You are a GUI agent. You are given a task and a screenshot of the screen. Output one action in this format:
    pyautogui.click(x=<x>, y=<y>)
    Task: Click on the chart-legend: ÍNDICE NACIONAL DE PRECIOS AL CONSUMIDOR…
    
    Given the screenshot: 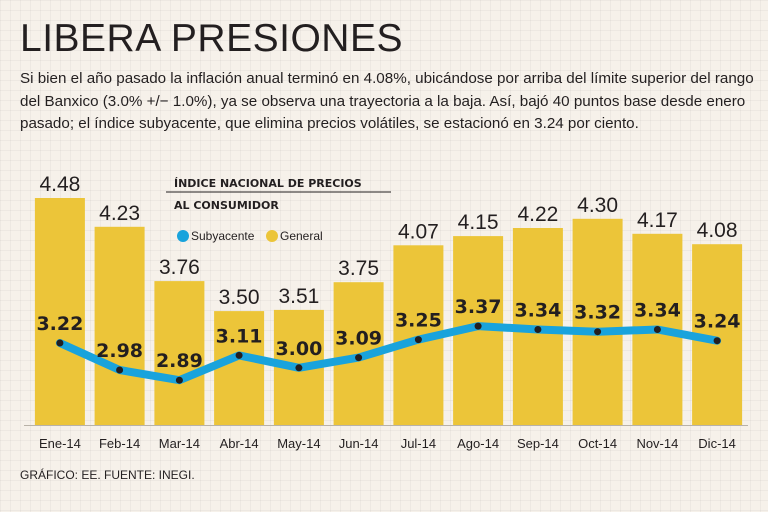 What is the action you would take?
    pyautogui.click(x=278, y=210)
    